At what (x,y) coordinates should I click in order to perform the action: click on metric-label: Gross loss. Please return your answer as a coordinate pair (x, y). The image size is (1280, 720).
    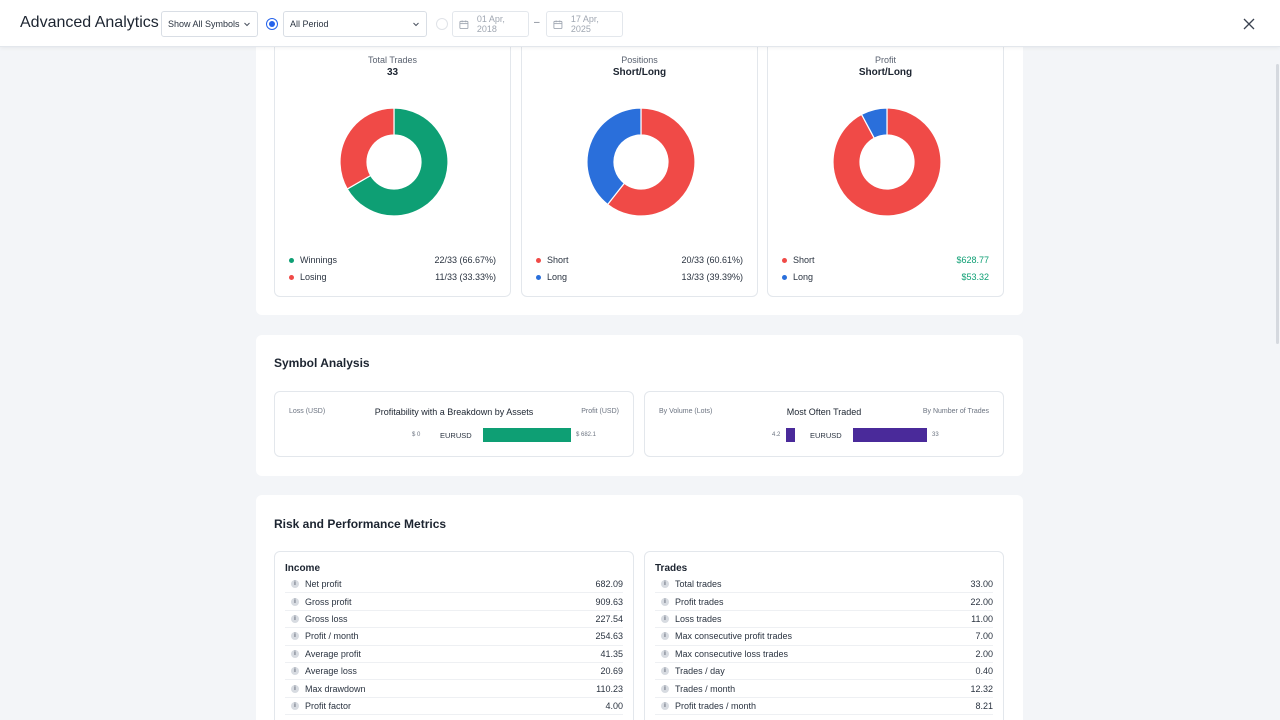
    Looking at the image, I should click on (326, 618).